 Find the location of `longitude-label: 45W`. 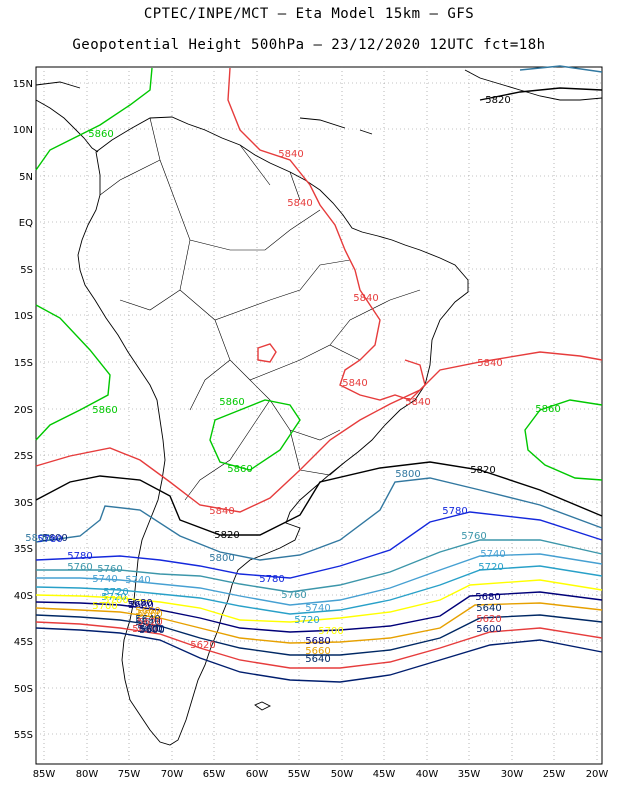

longitude-label: 45W is located at coordinates (384, 774).